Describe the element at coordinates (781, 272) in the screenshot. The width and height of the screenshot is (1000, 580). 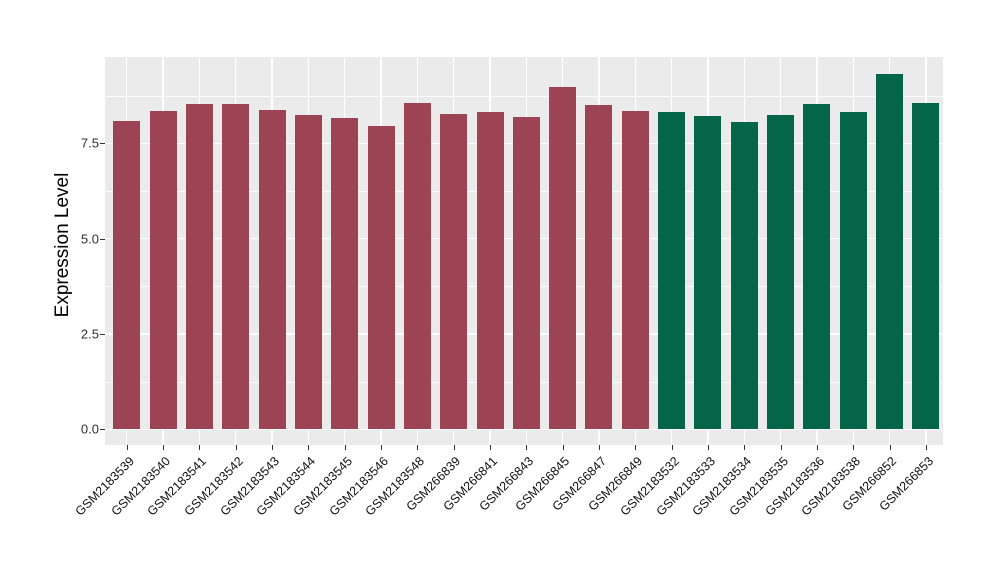
I see `bar-GSM2183535` at that location.